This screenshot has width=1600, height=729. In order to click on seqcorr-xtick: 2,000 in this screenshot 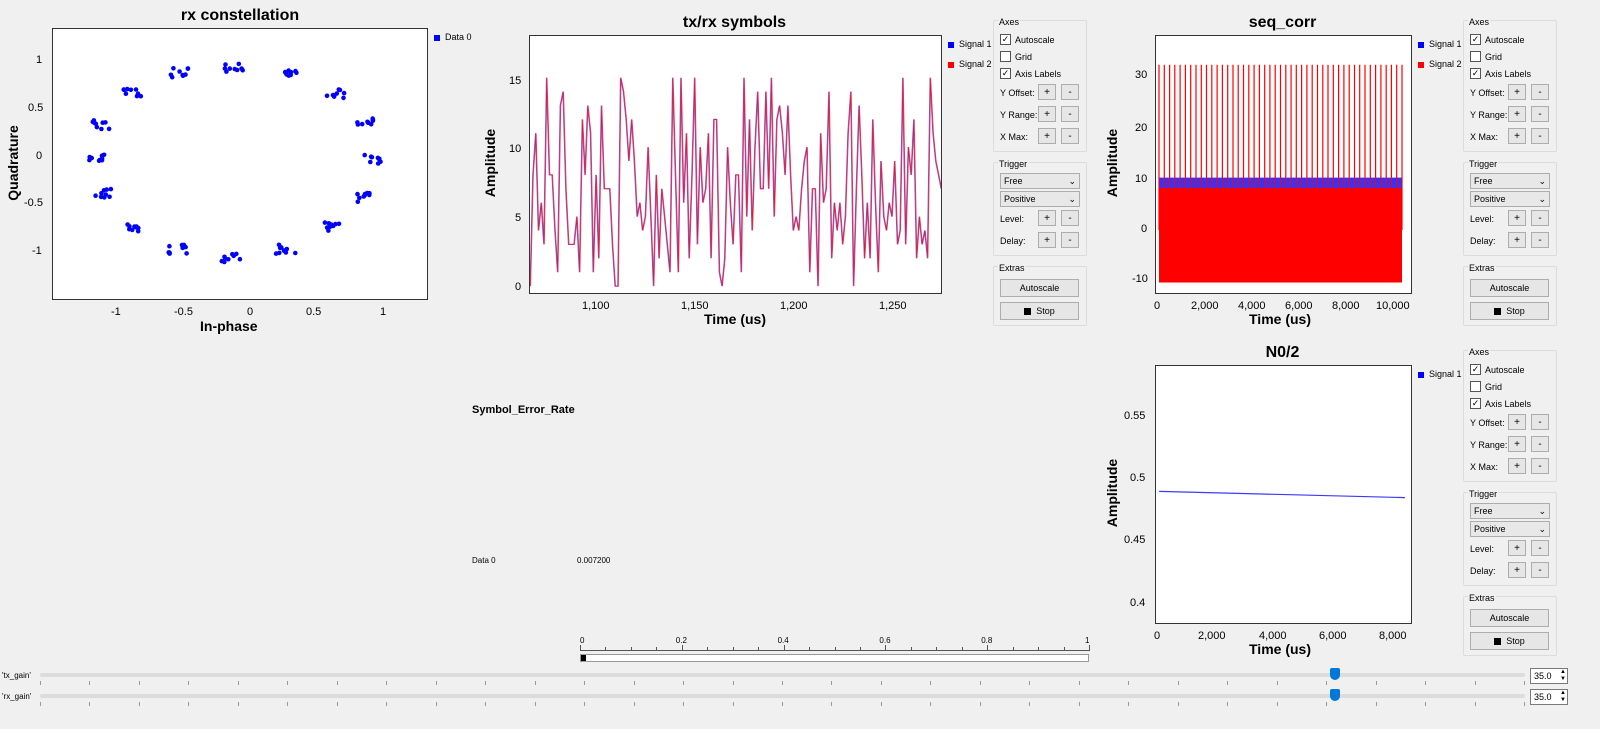, I will do `click(1205, 306)`.